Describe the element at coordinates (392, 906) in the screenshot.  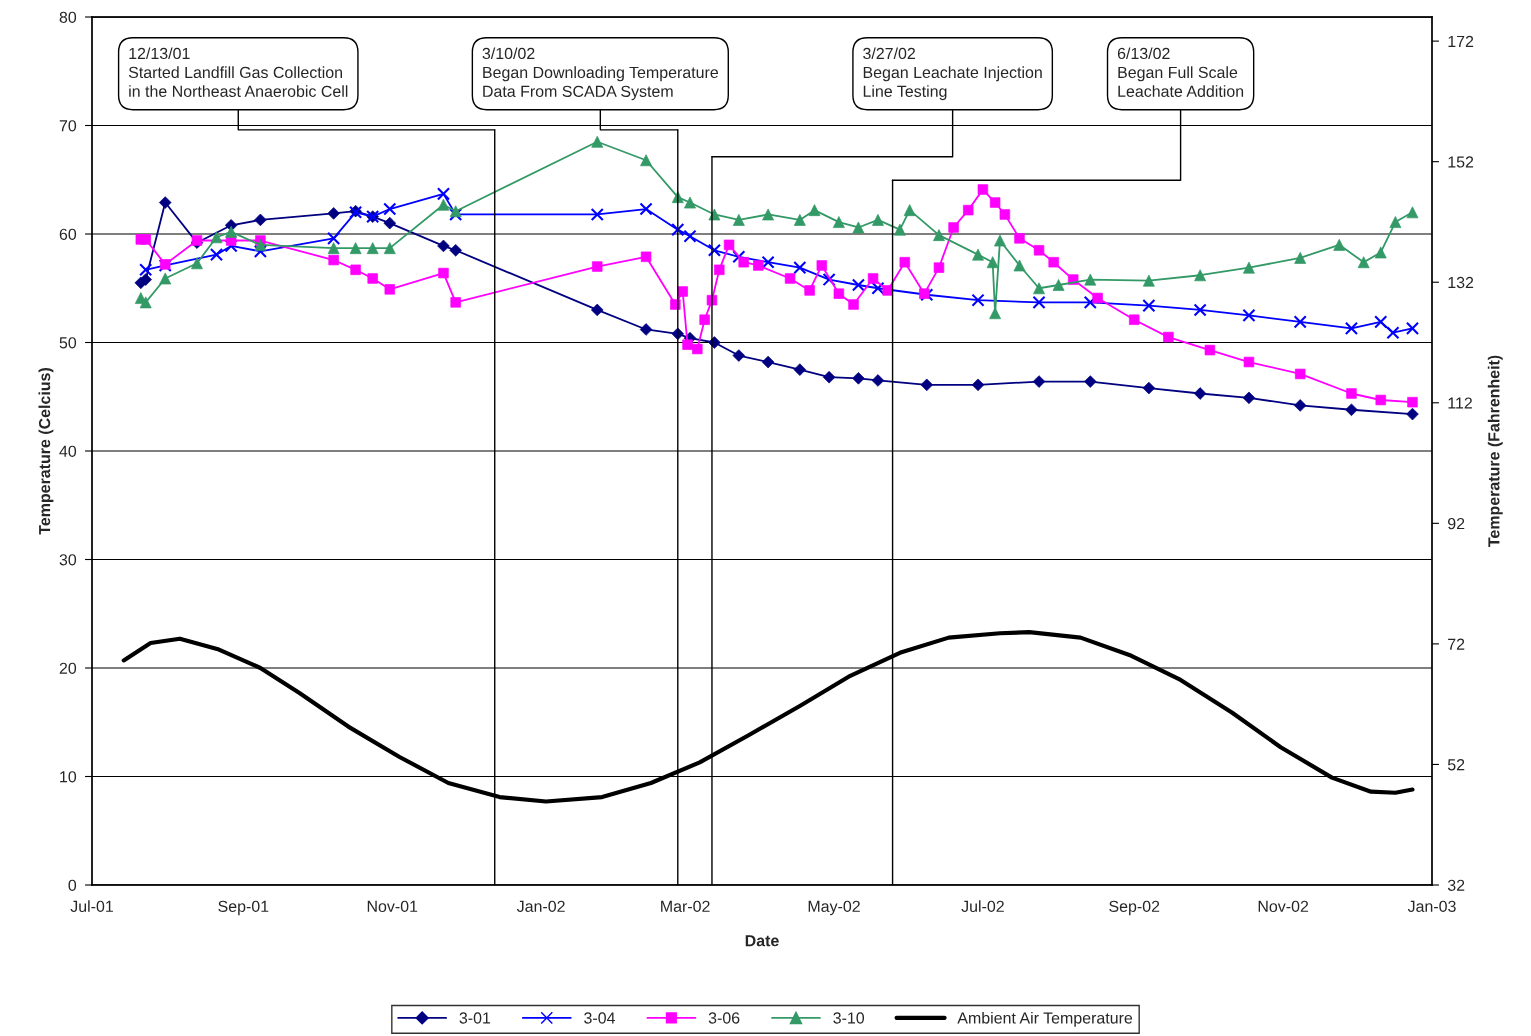
I see `x-tick-label: Nov-01` at that location.